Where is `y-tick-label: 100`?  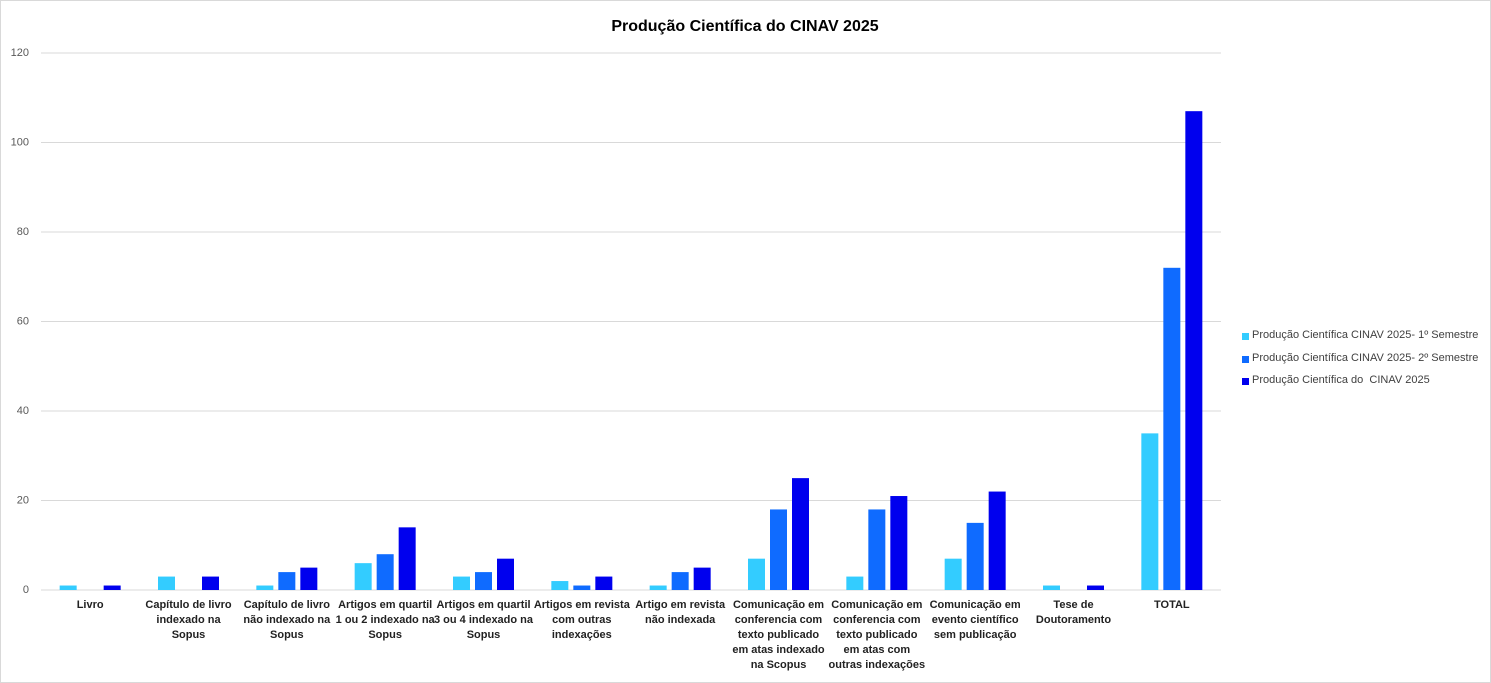
y-tick-label: 100 is located at coordinates (20, 142).